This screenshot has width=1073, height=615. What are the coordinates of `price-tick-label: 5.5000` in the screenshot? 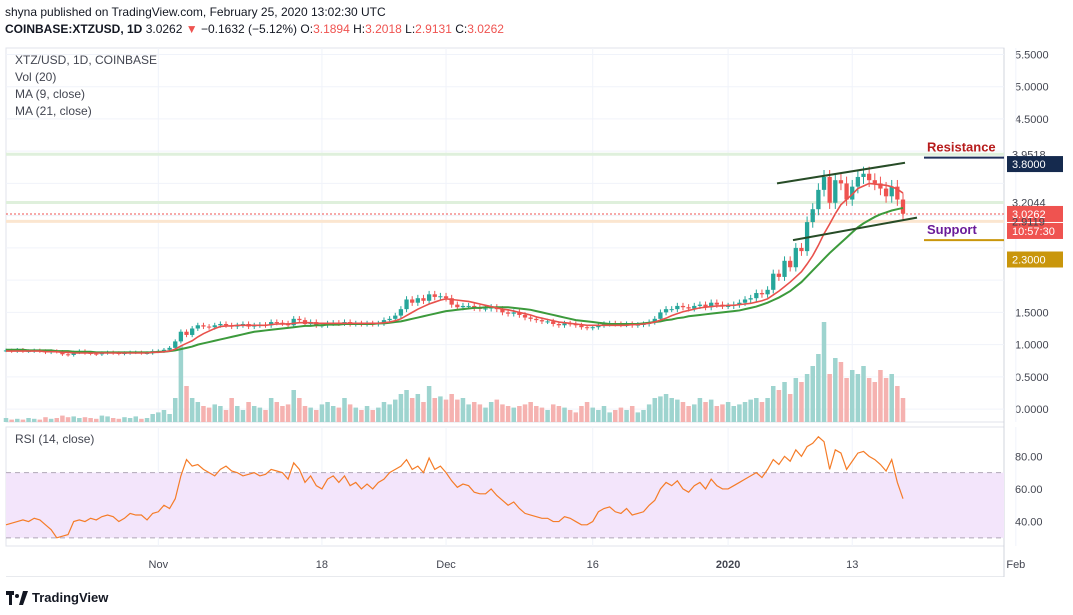 It's located at (1032, 55).